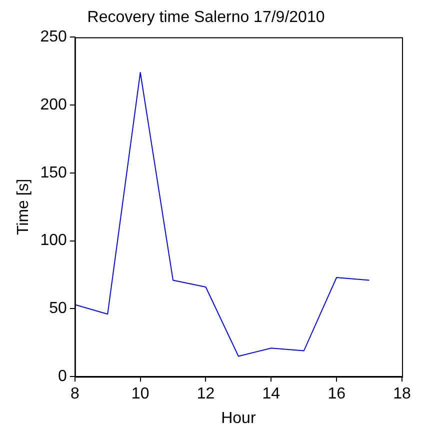  I want to click on x-tick-label: 12, so click(205, 394).